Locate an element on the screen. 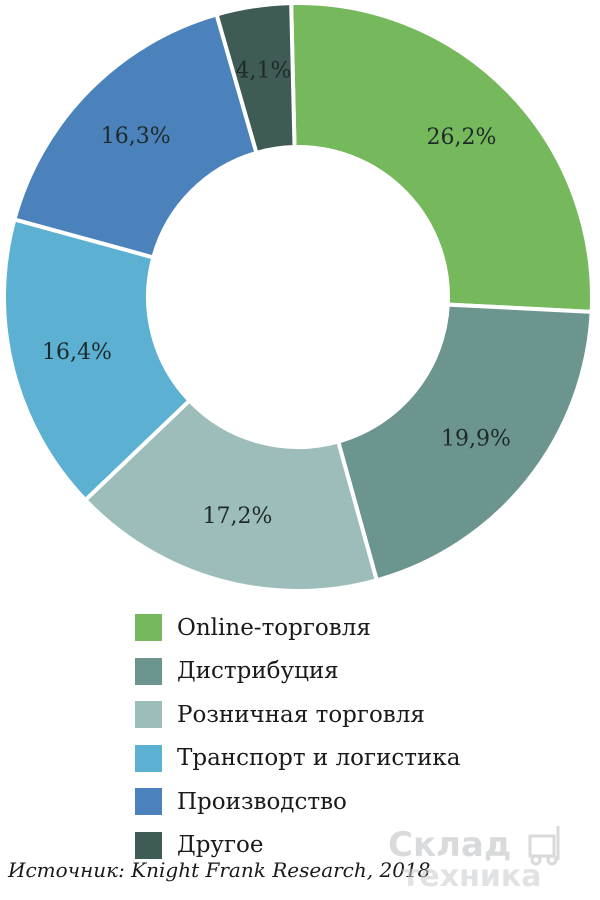 Image resolution: width=600 pixels, height=900 pixels. data-label-другое: 4,1% is located at coordinates (264, 71).